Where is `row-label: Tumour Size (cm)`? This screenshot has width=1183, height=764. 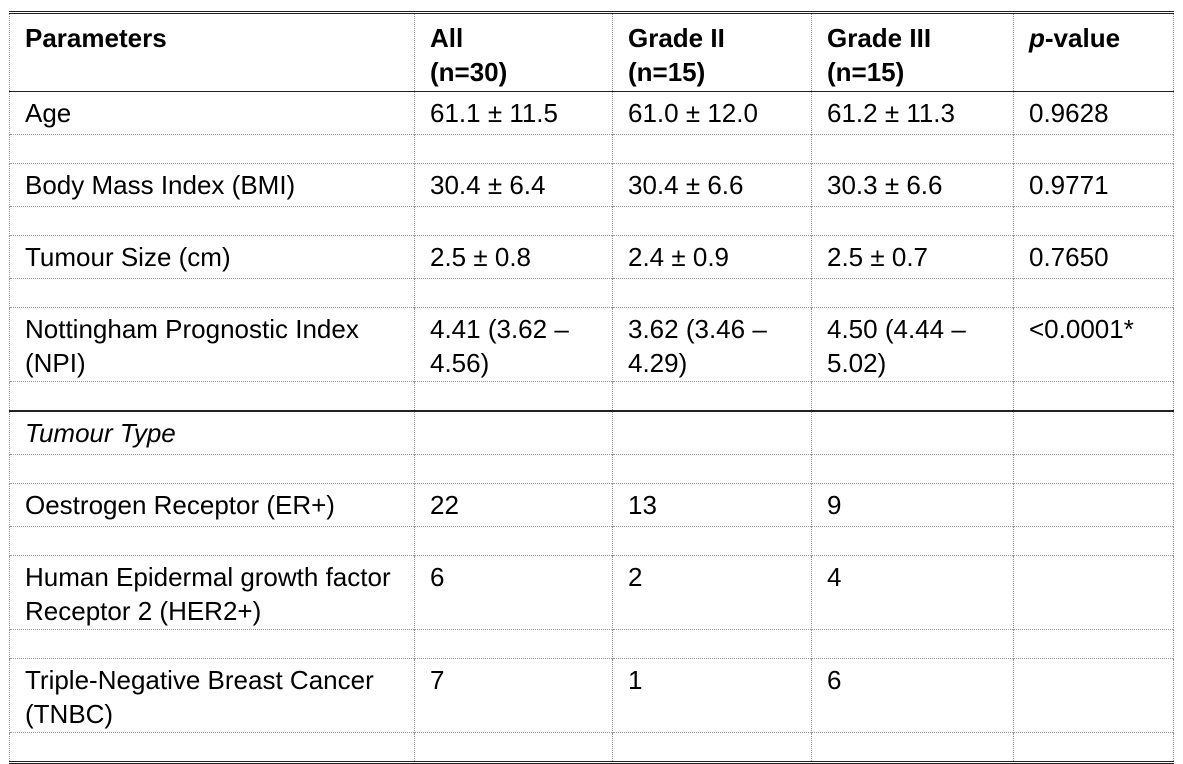
row-label: Tumour Size (cm) is located at coordinates (212, 257).